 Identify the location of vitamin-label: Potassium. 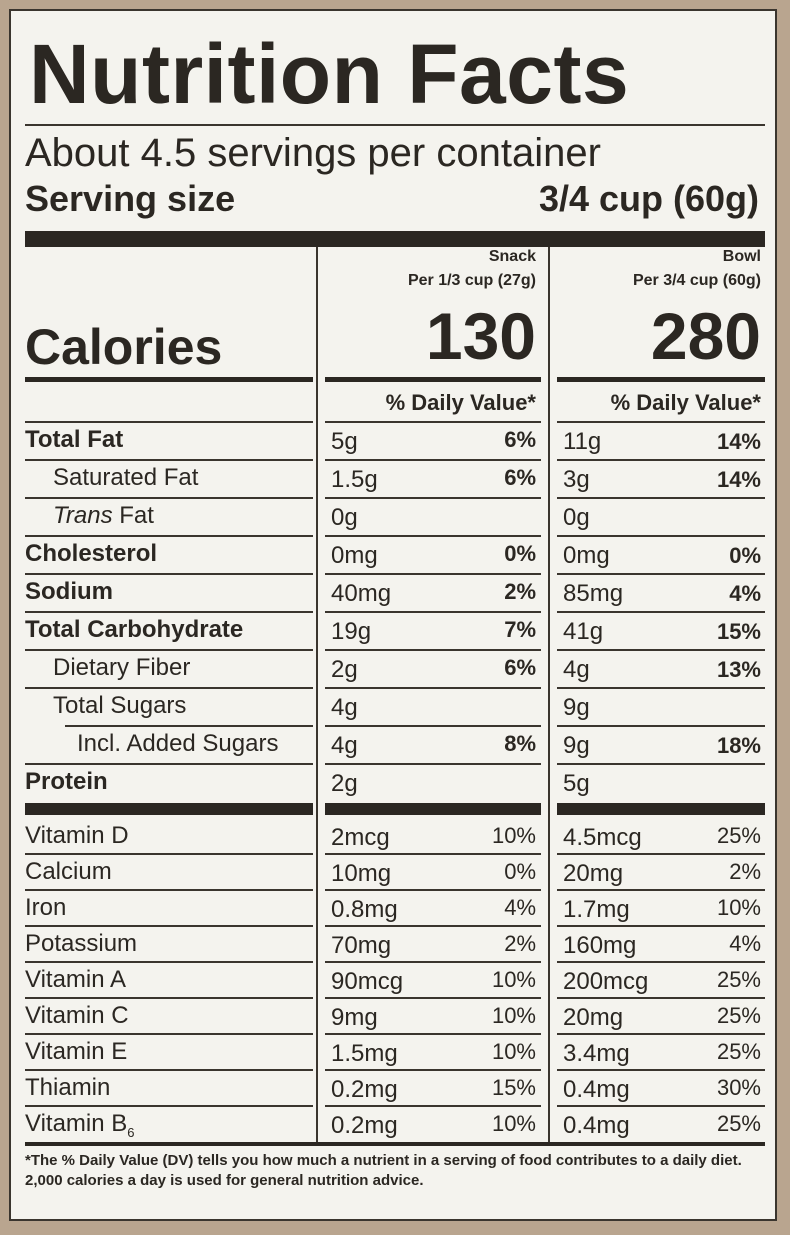
(81, 944).